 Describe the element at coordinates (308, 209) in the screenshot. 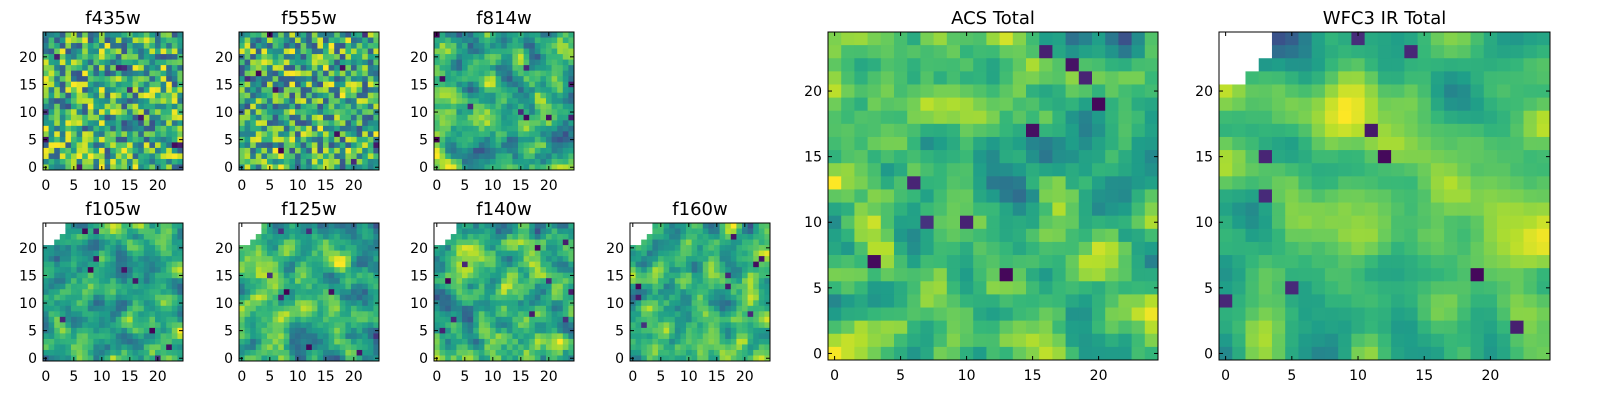

I see `panel-title: f125w` at that location.